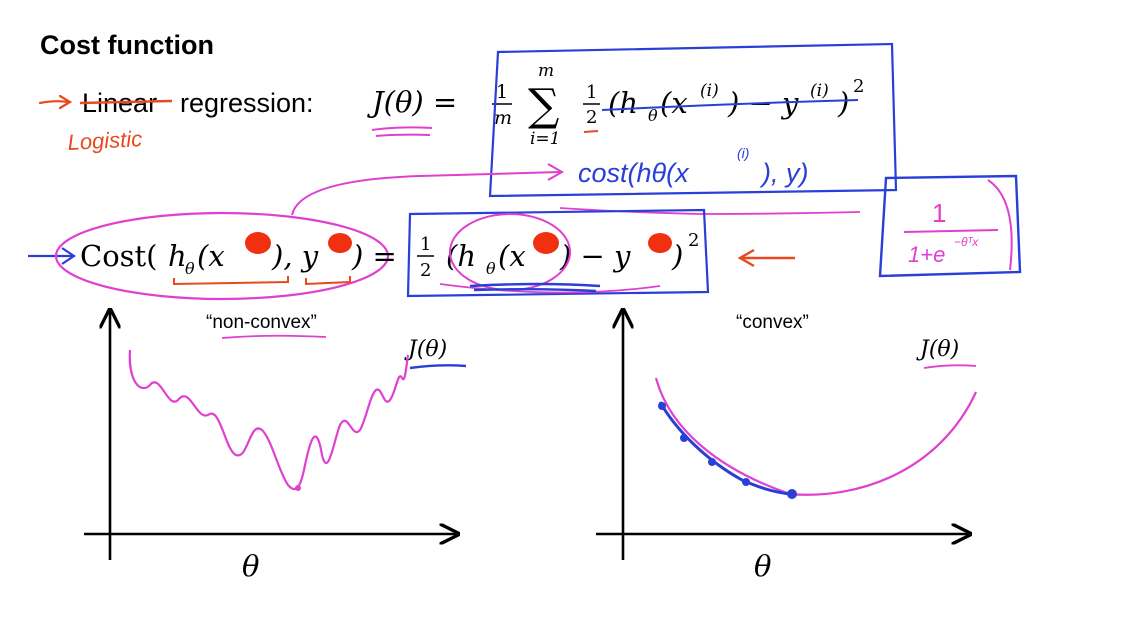 Image resolution: width=1125 pixels, height=620 pixels. I want to click on half-one: 1, so click(591, 92).